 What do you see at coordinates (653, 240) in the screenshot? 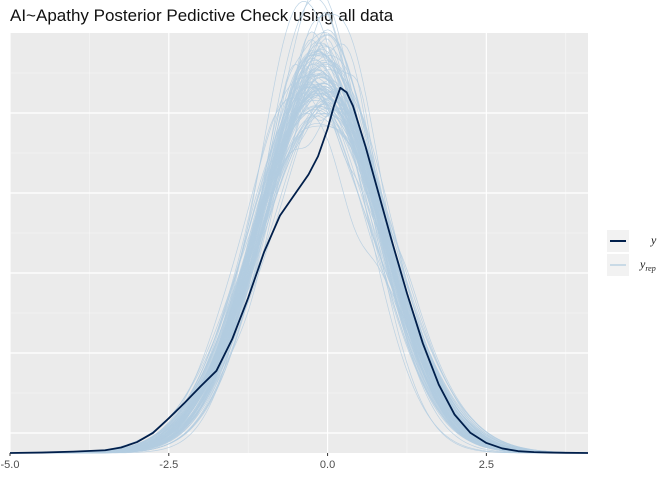
I see `legend-label-y: y` at bounding box center [653, 240].